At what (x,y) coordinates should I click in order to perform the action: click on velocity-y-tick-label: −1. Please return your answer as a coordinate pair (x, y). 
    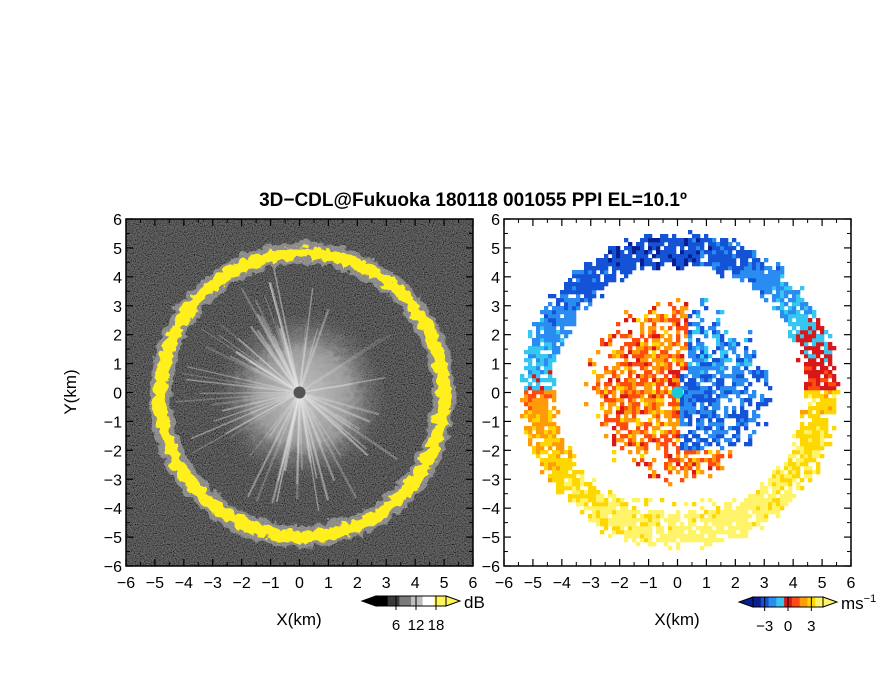
    Looking at the image, I should click on (491, 422).